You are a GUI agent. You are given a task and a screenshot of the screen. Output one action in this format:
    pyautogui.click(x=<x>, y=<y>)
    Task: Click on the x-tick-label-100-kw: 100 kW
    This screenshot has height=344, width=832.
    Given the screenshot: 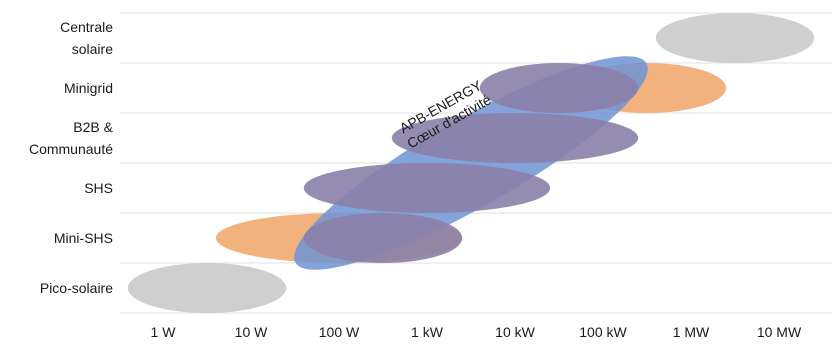 What is the action you would take?
    pyautogui.click(x=603, y=332)
    